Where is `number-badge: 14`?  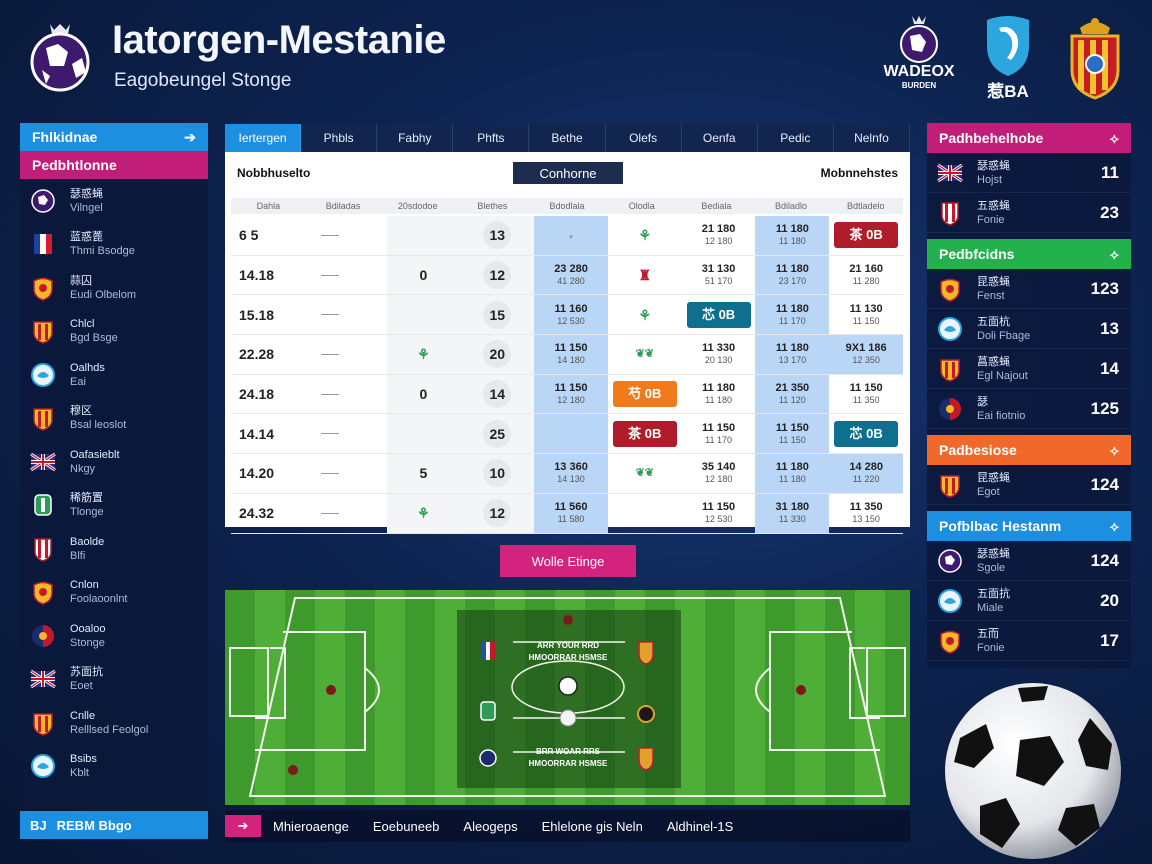 number-badge: 14 is located at coordinates (497, 394).